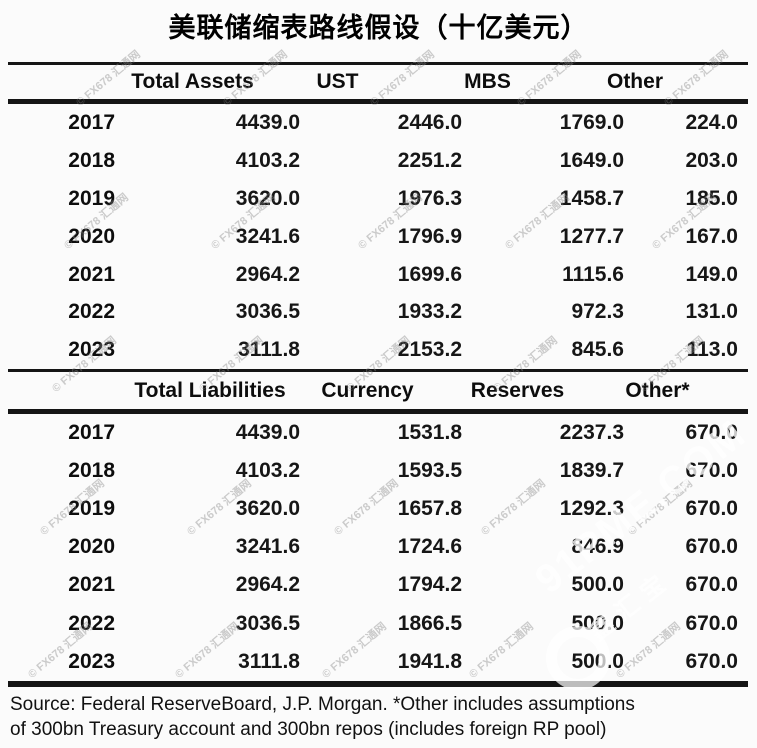 This screenshot has width=757, height=748. Describe the element at coordinates (192, 81) in the screenshot. I see `column-header: Total Assets` at that location.